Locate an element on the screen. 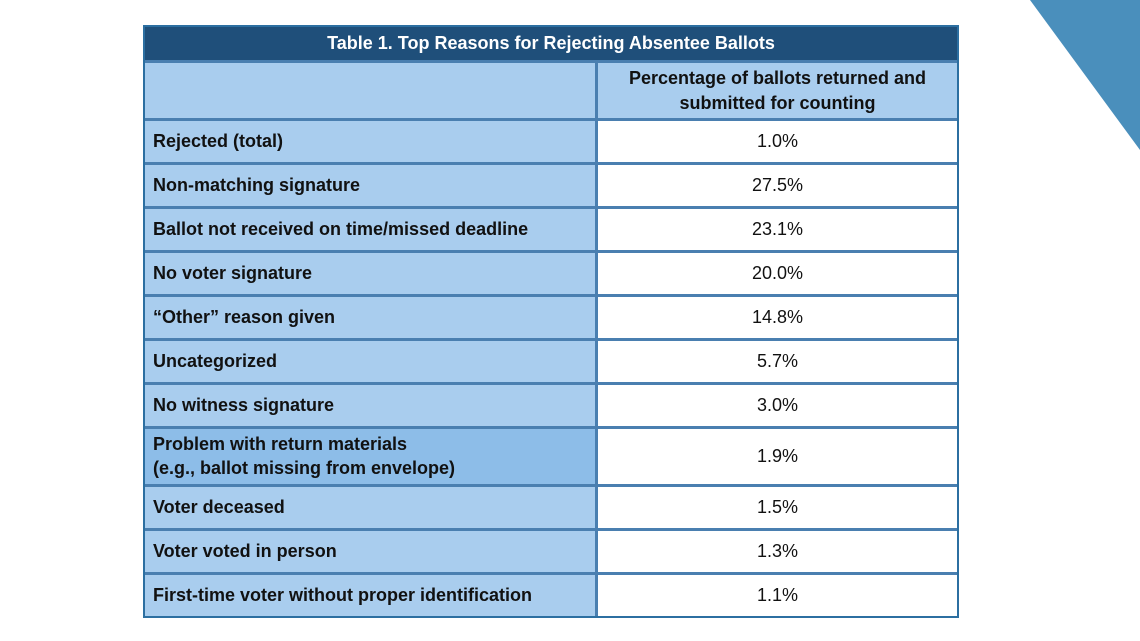 The width and height of the screenshot is (1140, 641). table-row: Uncategorized 5.7% is located at coordinates (551, 360).